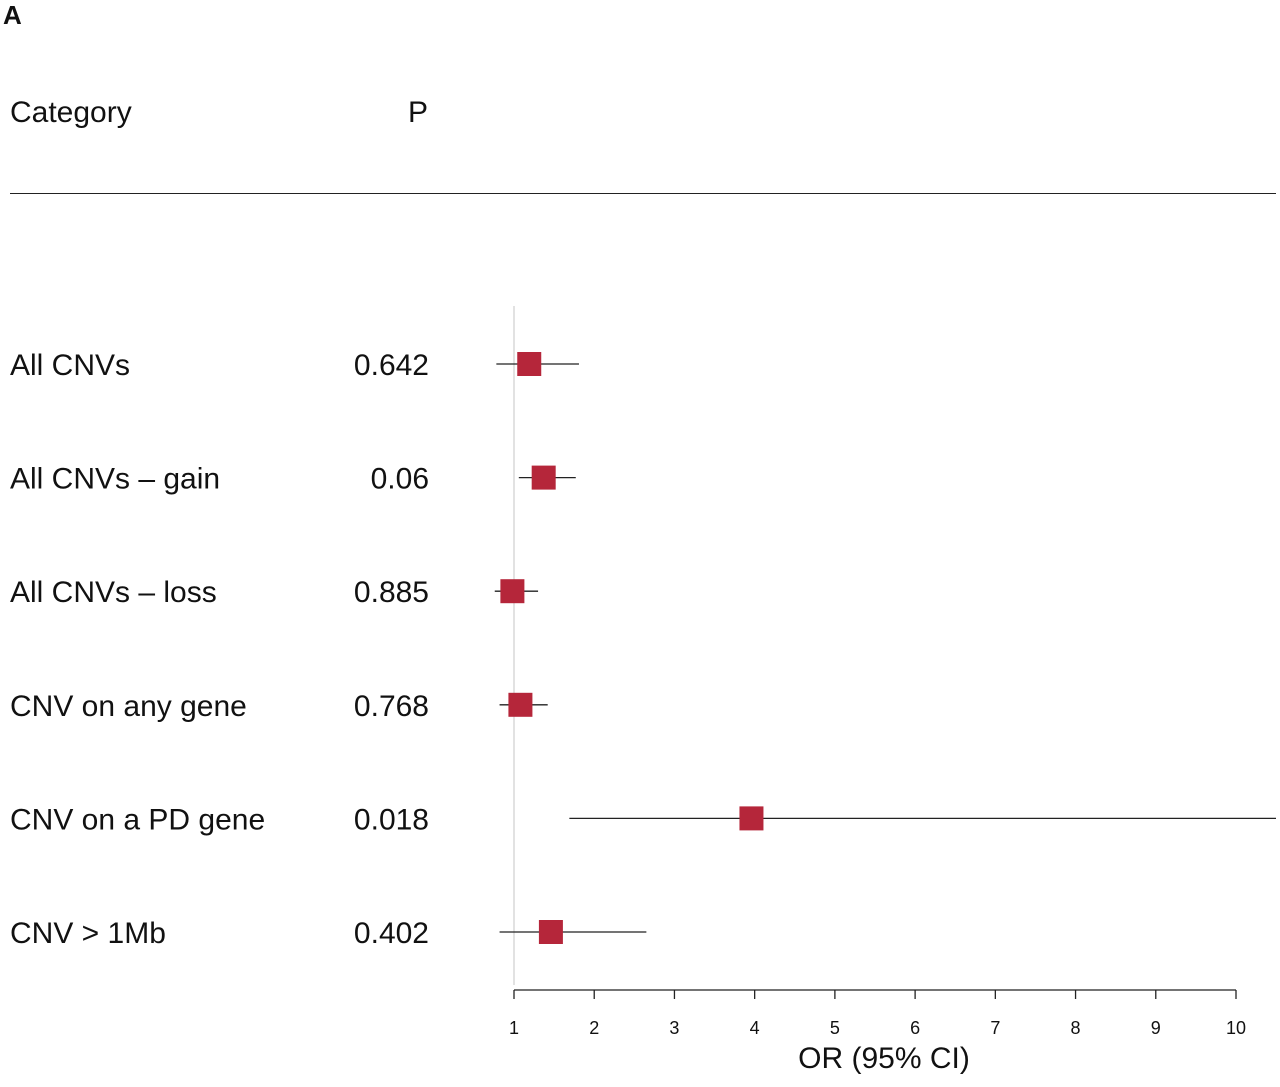 This screenshot has width=1280, height=1087. Describe the element at coordinates (391, 365) in the screenshot. I see `row-p-value: 0.642` at that location.